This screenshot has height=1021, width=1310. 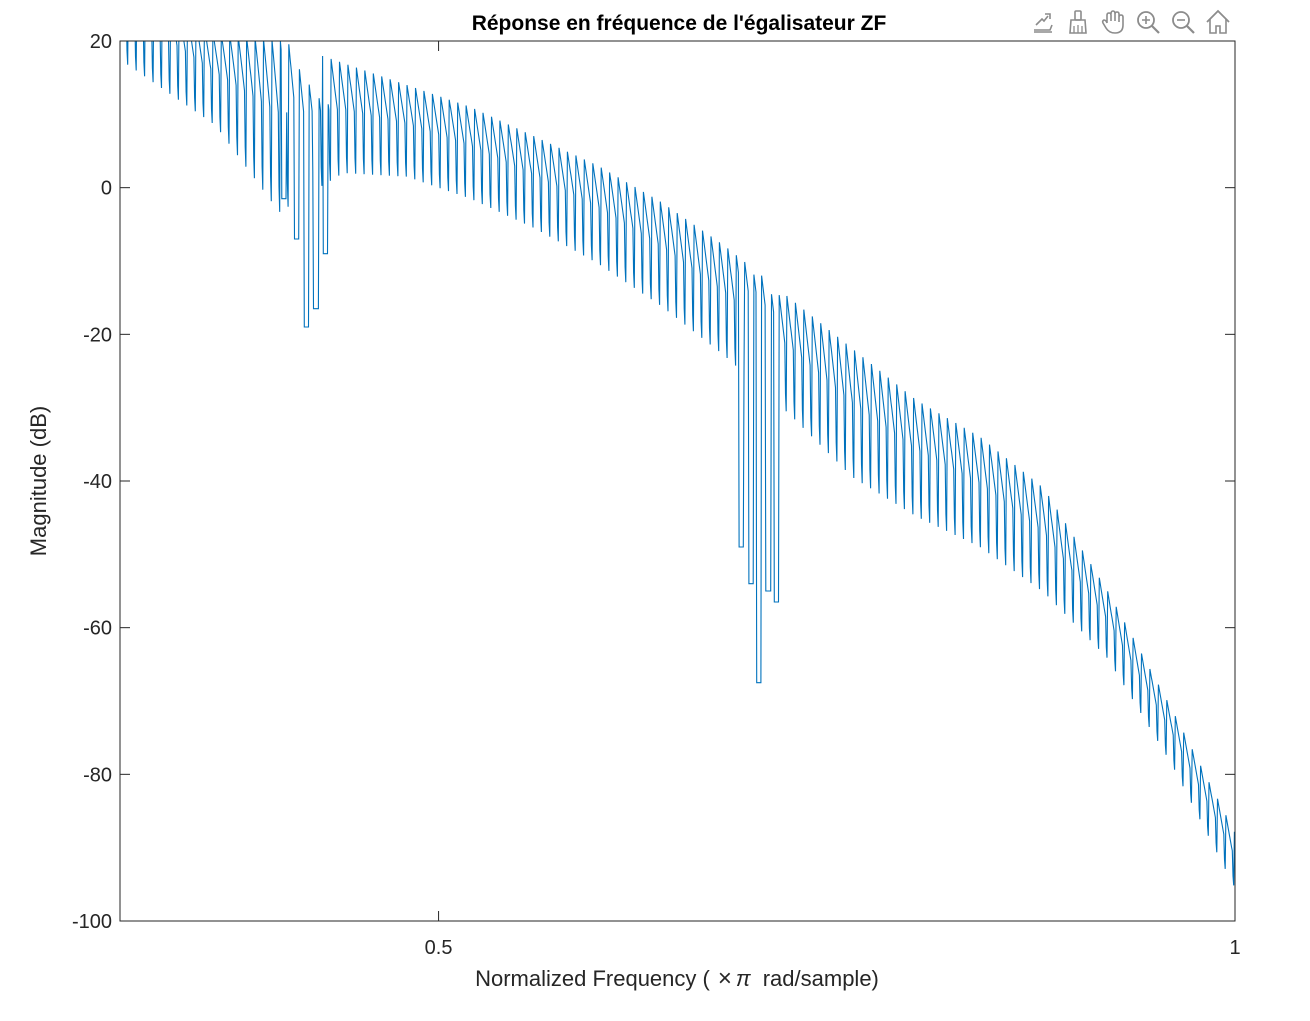 I want to click on x-axis-label: Normalized Frequency ( × π rad/sample), so click(x=677, y=978).